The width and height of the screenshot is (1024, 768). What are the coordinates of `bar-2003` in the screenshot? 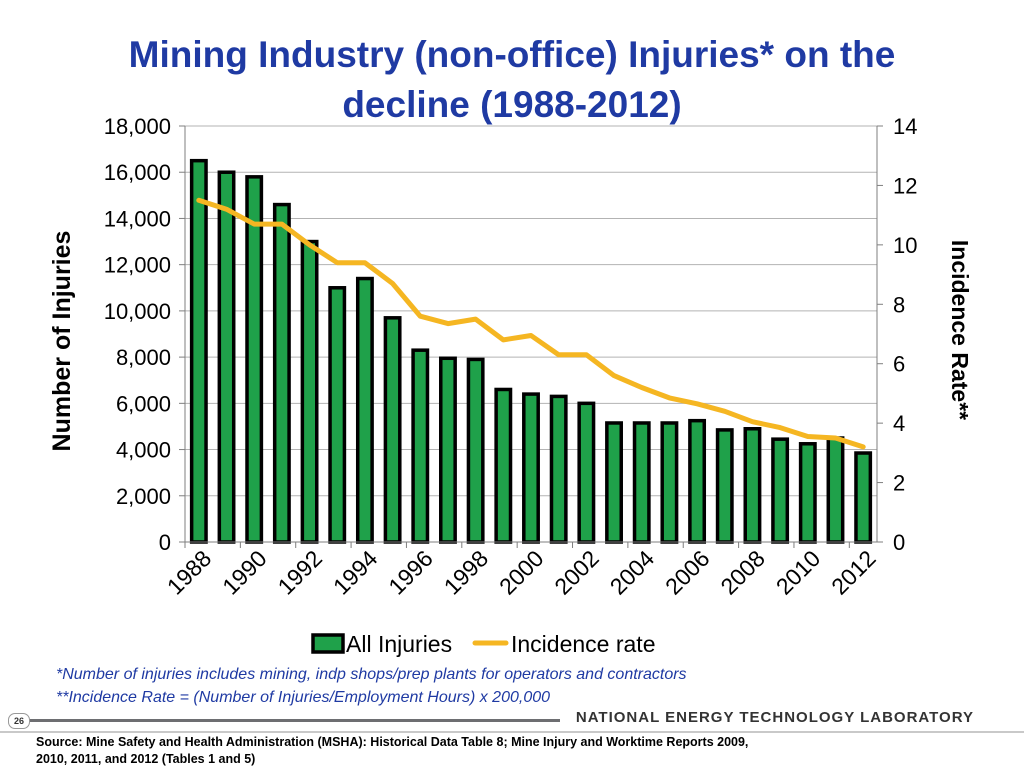 It's located at (614, 482).